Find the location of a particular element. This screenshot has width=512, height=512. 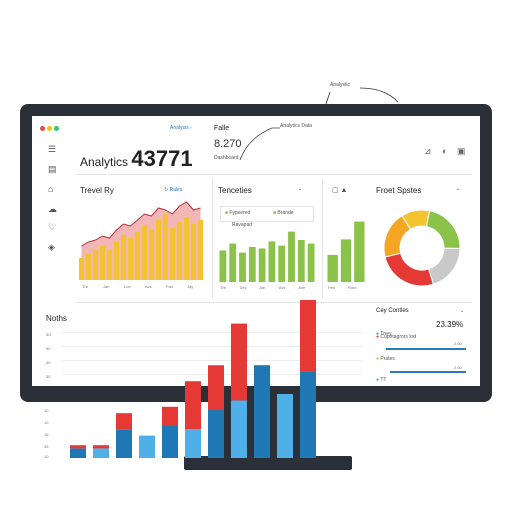

kpi-value: 8.270 is located at coordinates (228, 144).